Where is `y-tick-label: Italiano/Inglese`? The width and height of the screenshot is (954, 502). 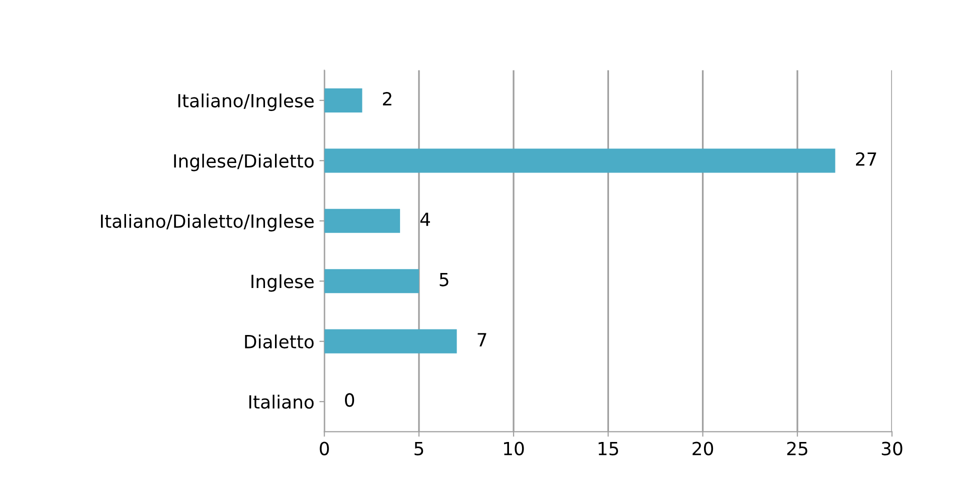 y-tick-label: Italiano/Inglese is located at coordinates (246, 103).